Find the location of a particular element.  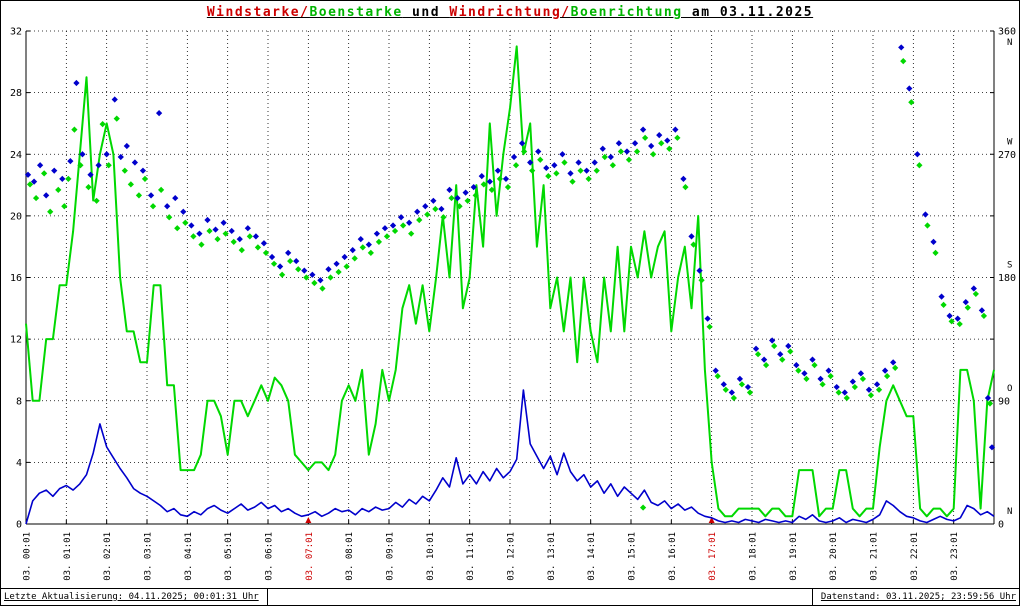

svg-text: 03. 14:01 is located at coordinates (592, 556).